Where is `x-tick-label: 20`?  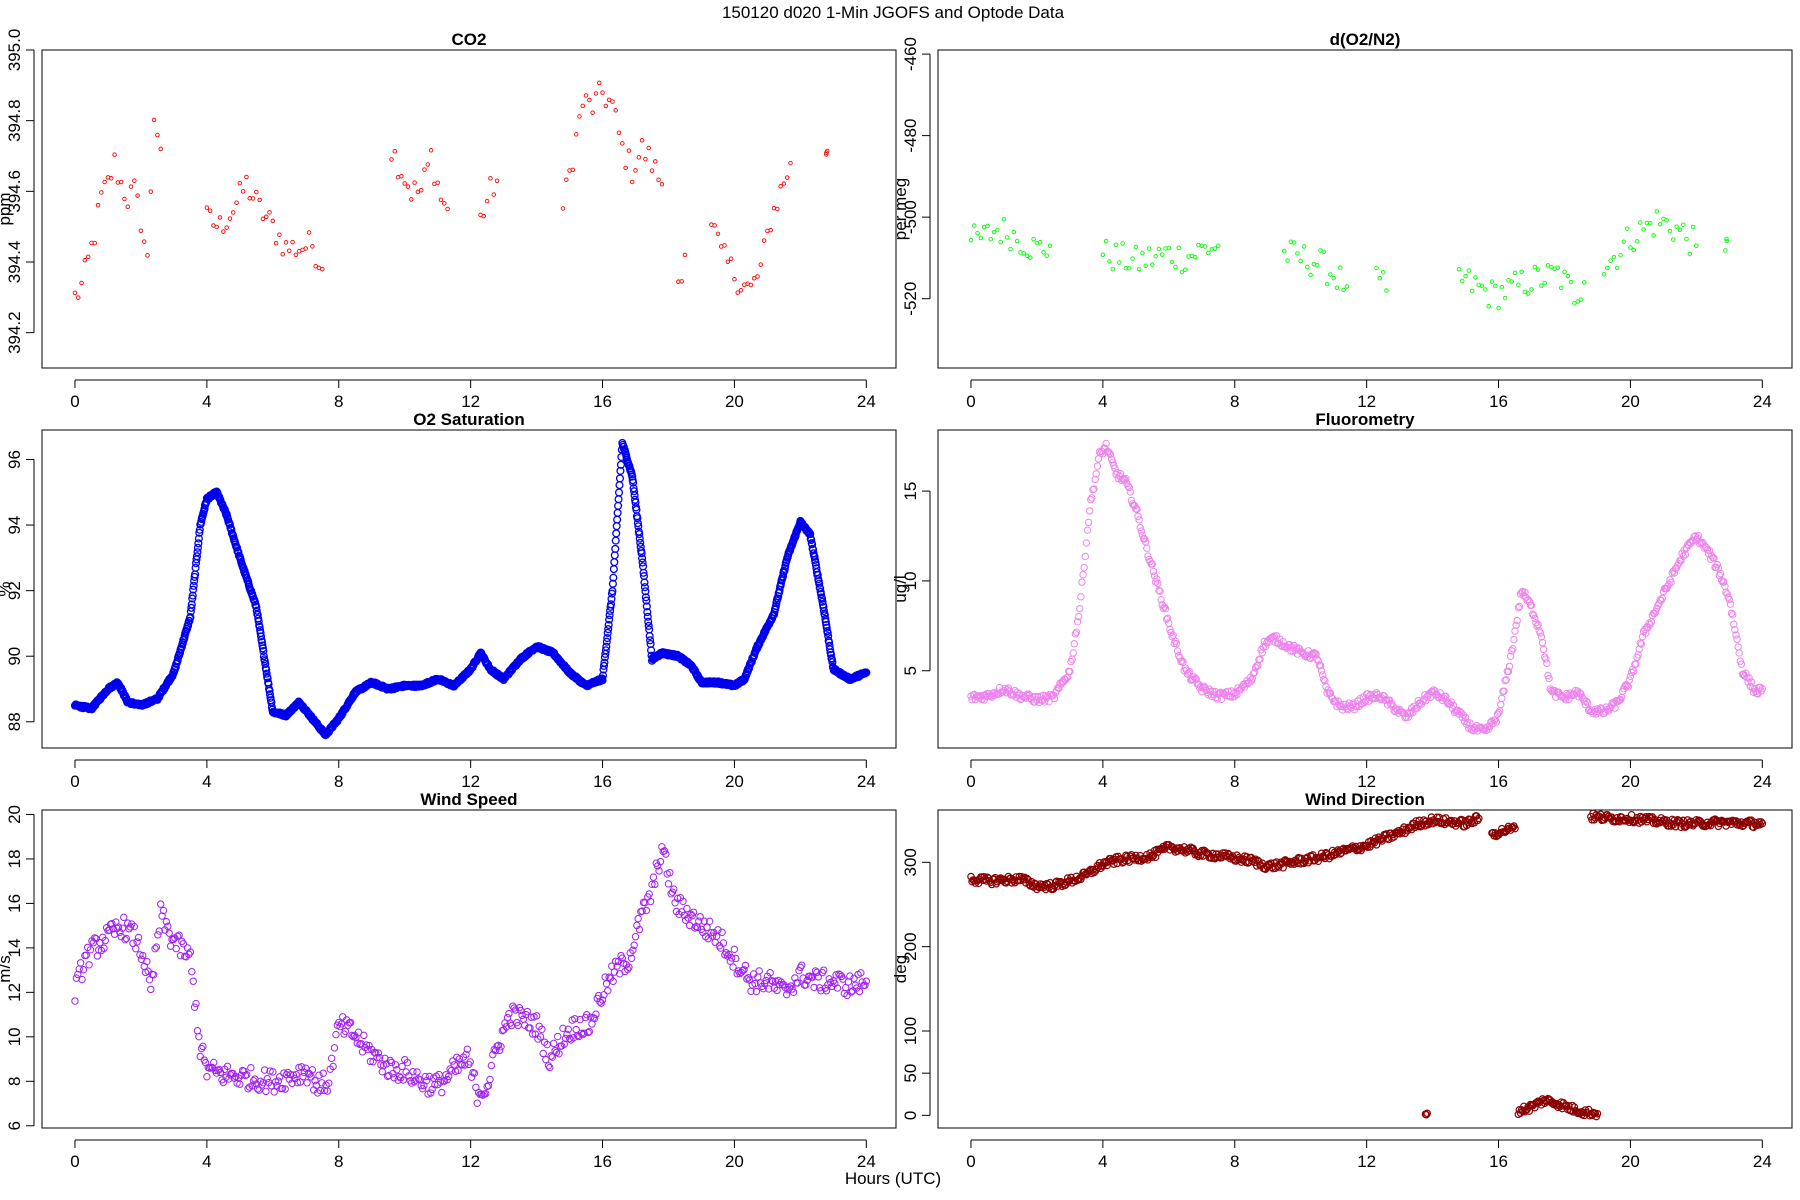
x-tick-label: 20 is located at coordinates (1630, 401).